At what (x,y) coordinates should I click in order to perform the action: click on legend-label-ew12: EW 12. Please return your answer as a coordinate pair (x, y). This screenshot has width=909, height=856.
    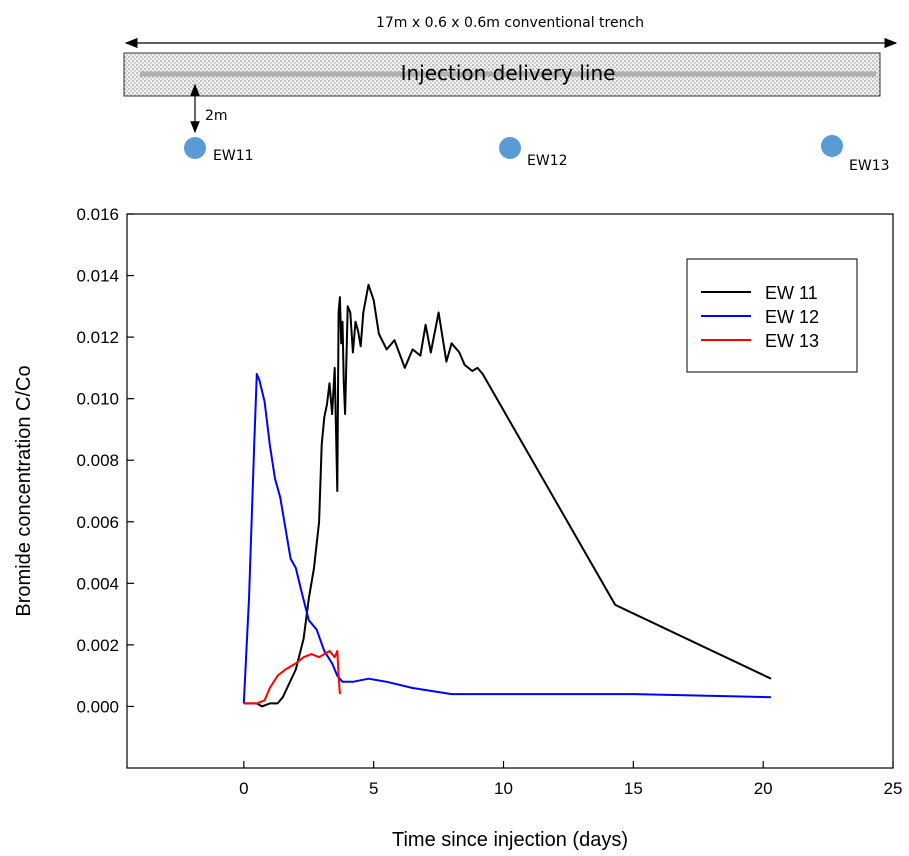
    Looking at the image, I should click on (792, 317).